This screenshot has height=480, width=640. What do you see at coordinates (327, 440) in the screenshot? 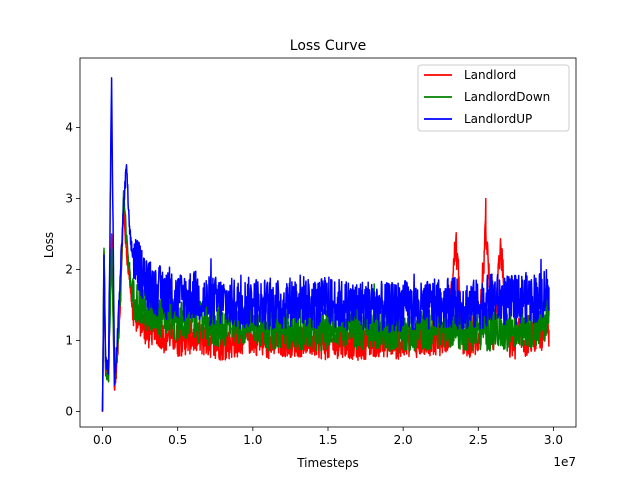
I see `x-tick-label: 1.5` at bounding box center [327, 440].